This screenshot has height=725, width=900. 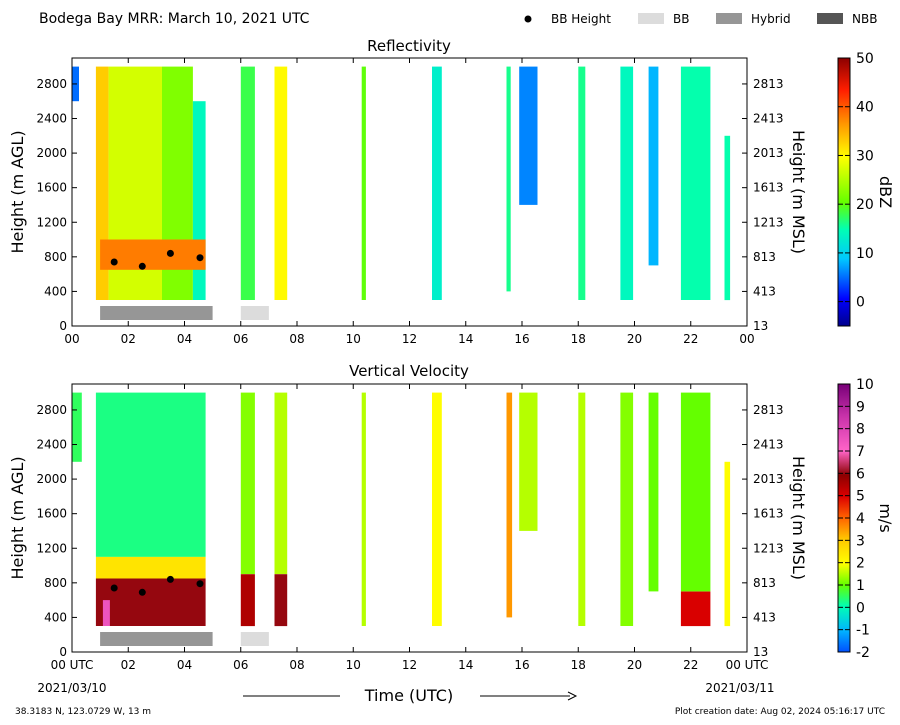 What do you see at coordinates (184, 665) in the screenshot?
I see `velocity-xtick-label: 04` at bounding box center [184, 665].